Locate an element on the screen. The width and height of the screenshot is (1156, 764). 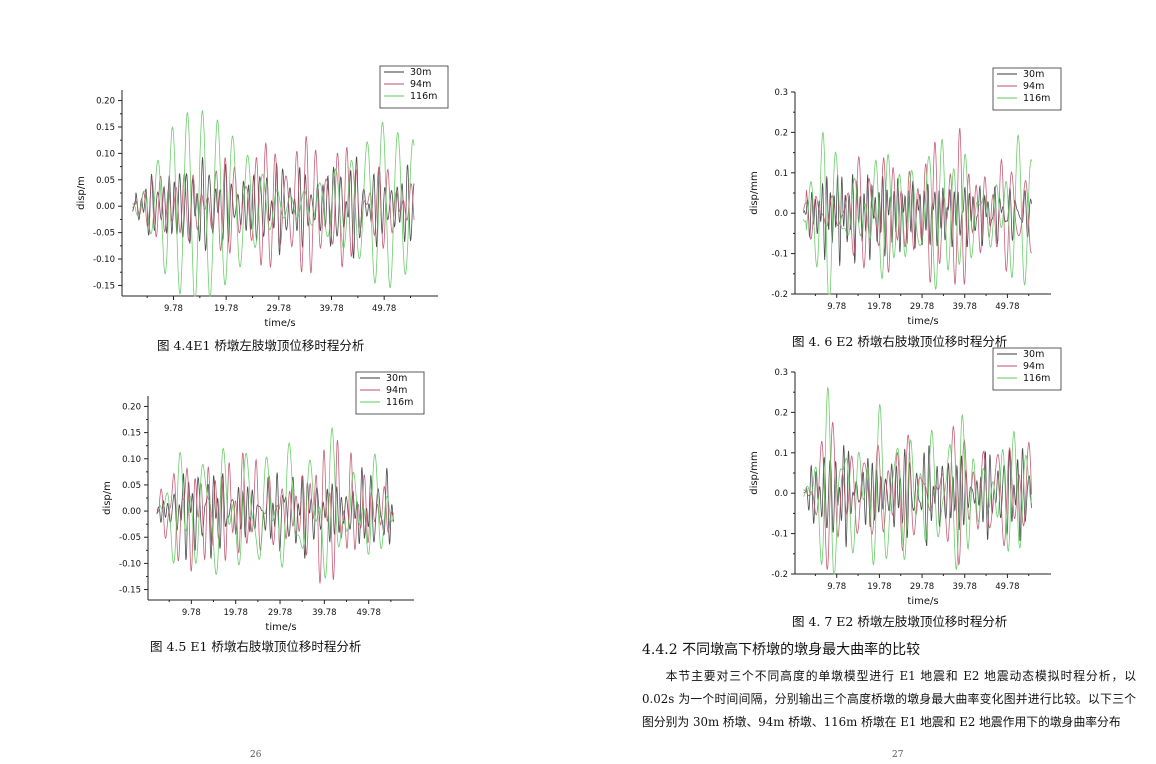
figure-caption-4-7: 图 4. 7 E2 桥墩左肢墩顶位移时程分析 is located at coordinates (900, 621).